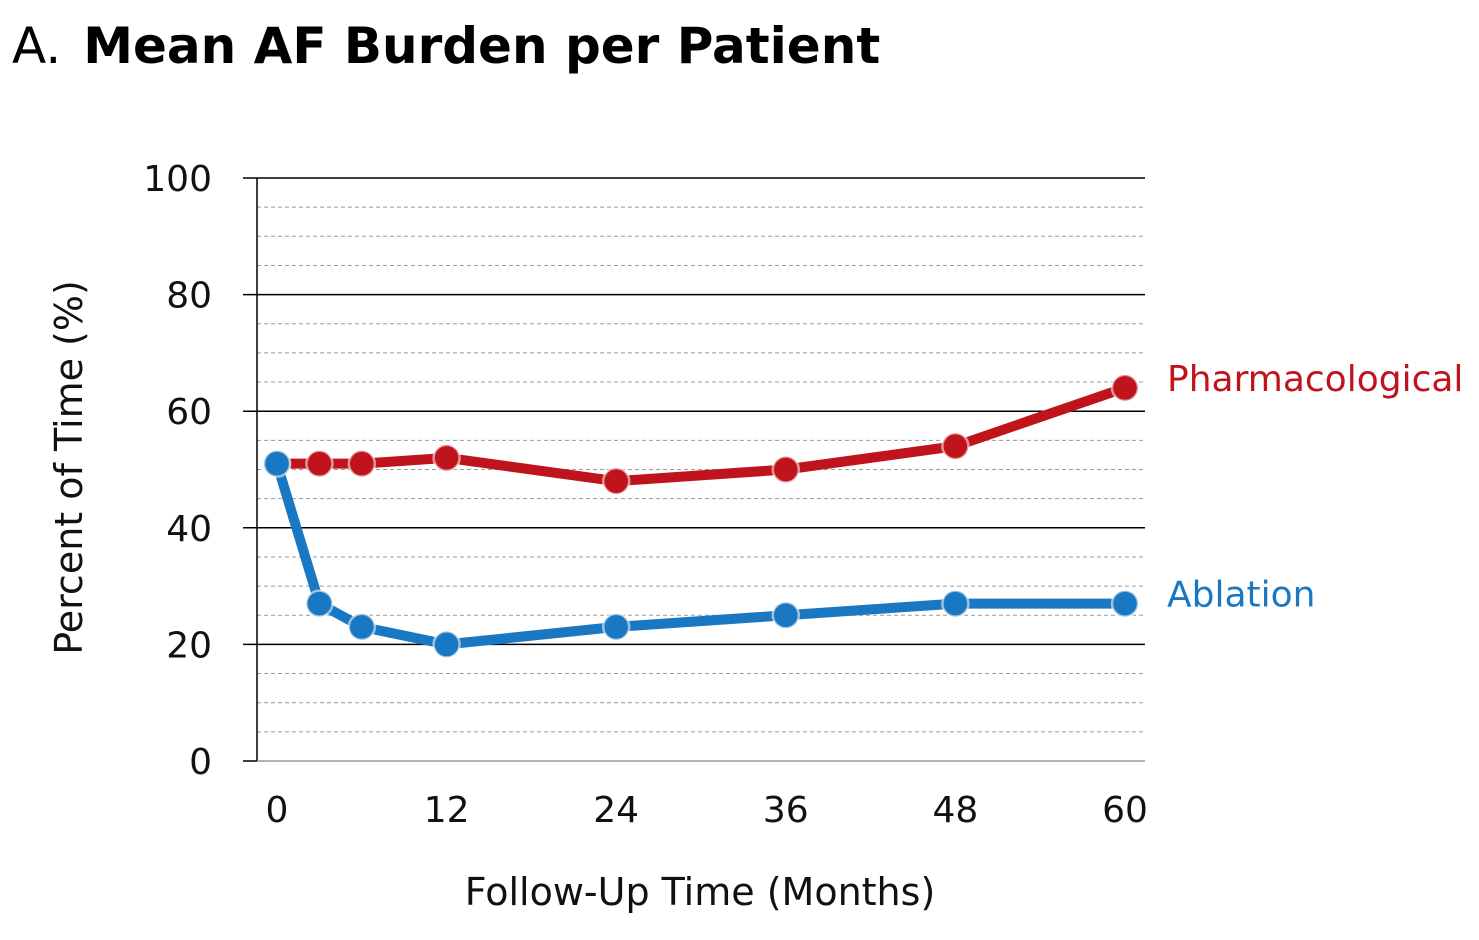 The width and height of the screenshot is (1479, 940). What do you see at coordinates (189, 529) in the screenshot?
I see `y-tick-label: 40` at bounding box center [189, 529].